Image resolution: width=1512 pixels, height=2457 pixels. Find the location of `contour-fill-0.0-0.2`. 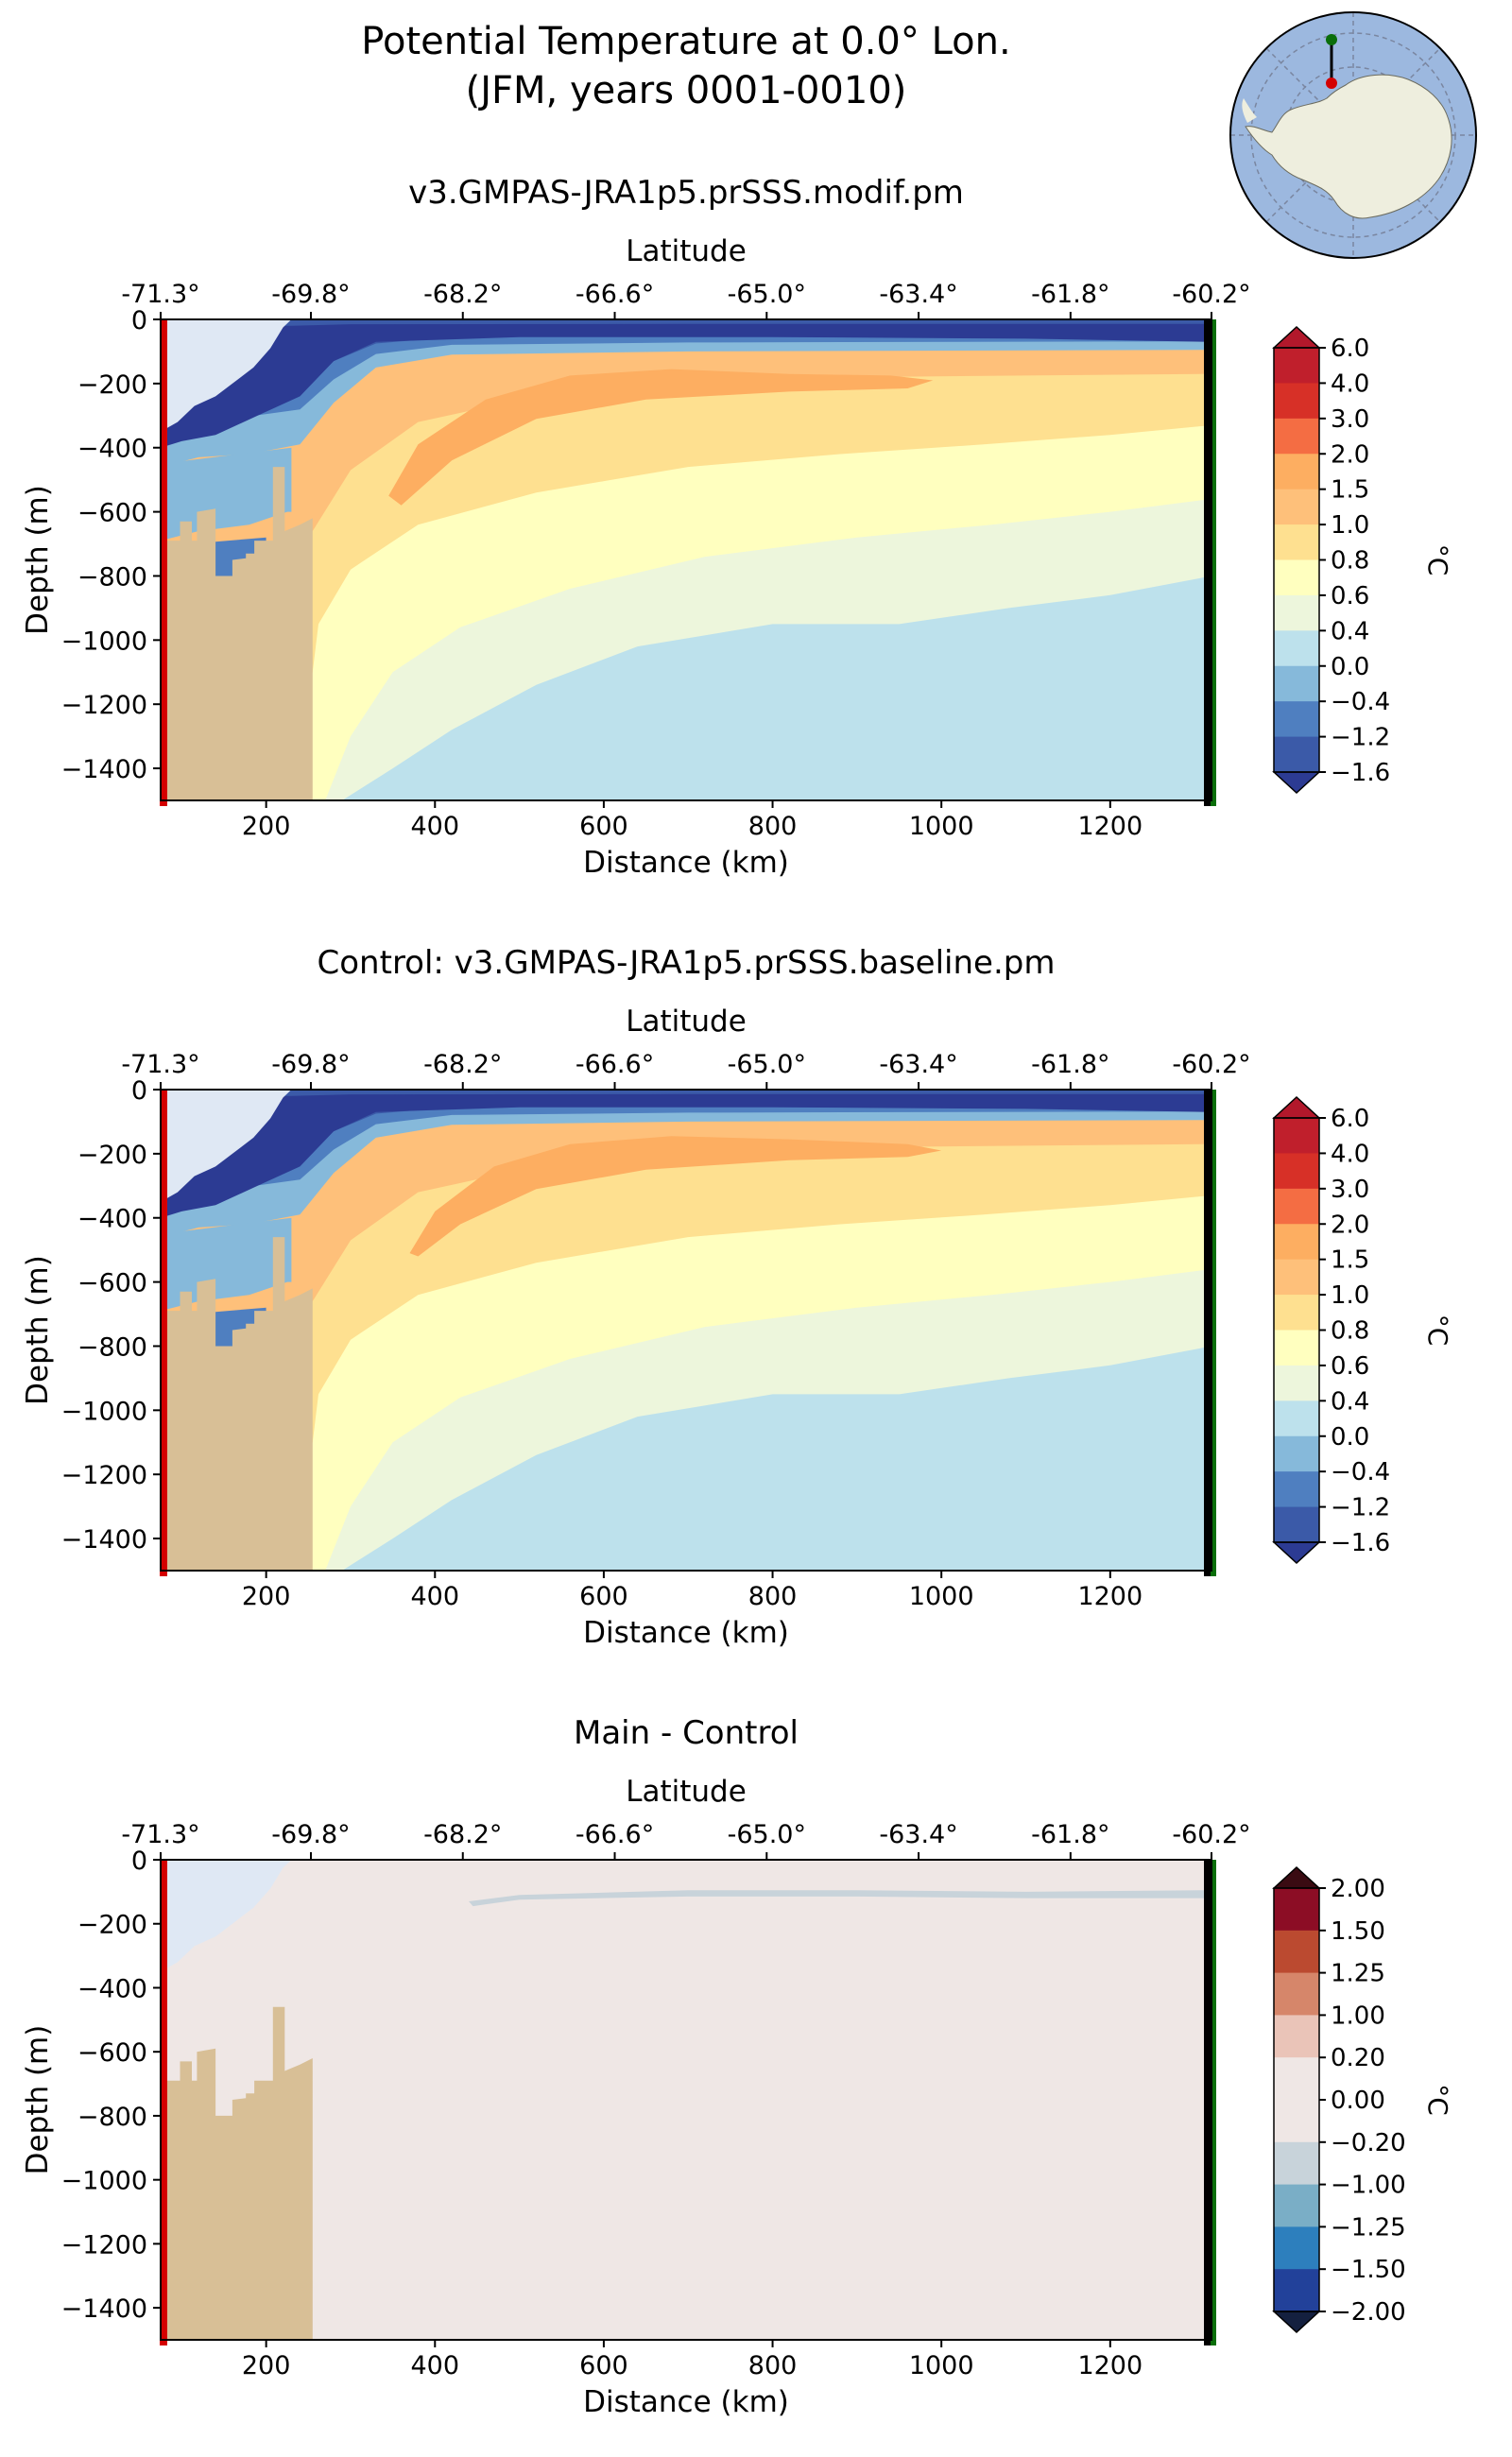

contour-fill-0.0-0.2 is located at coordinates (686, 2100).